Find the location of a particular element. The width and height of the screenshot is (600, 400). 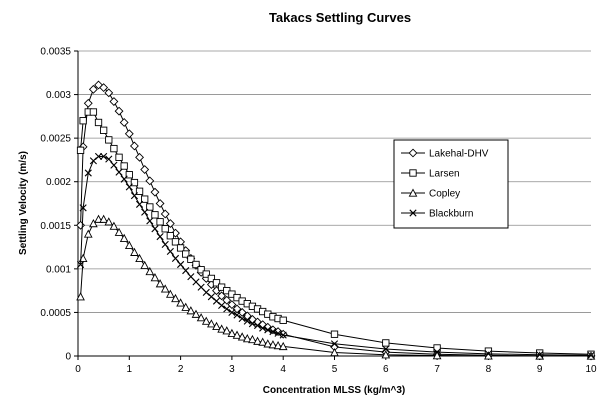

legend-item-larsen: Larsen is located at coordinates (430, 174).